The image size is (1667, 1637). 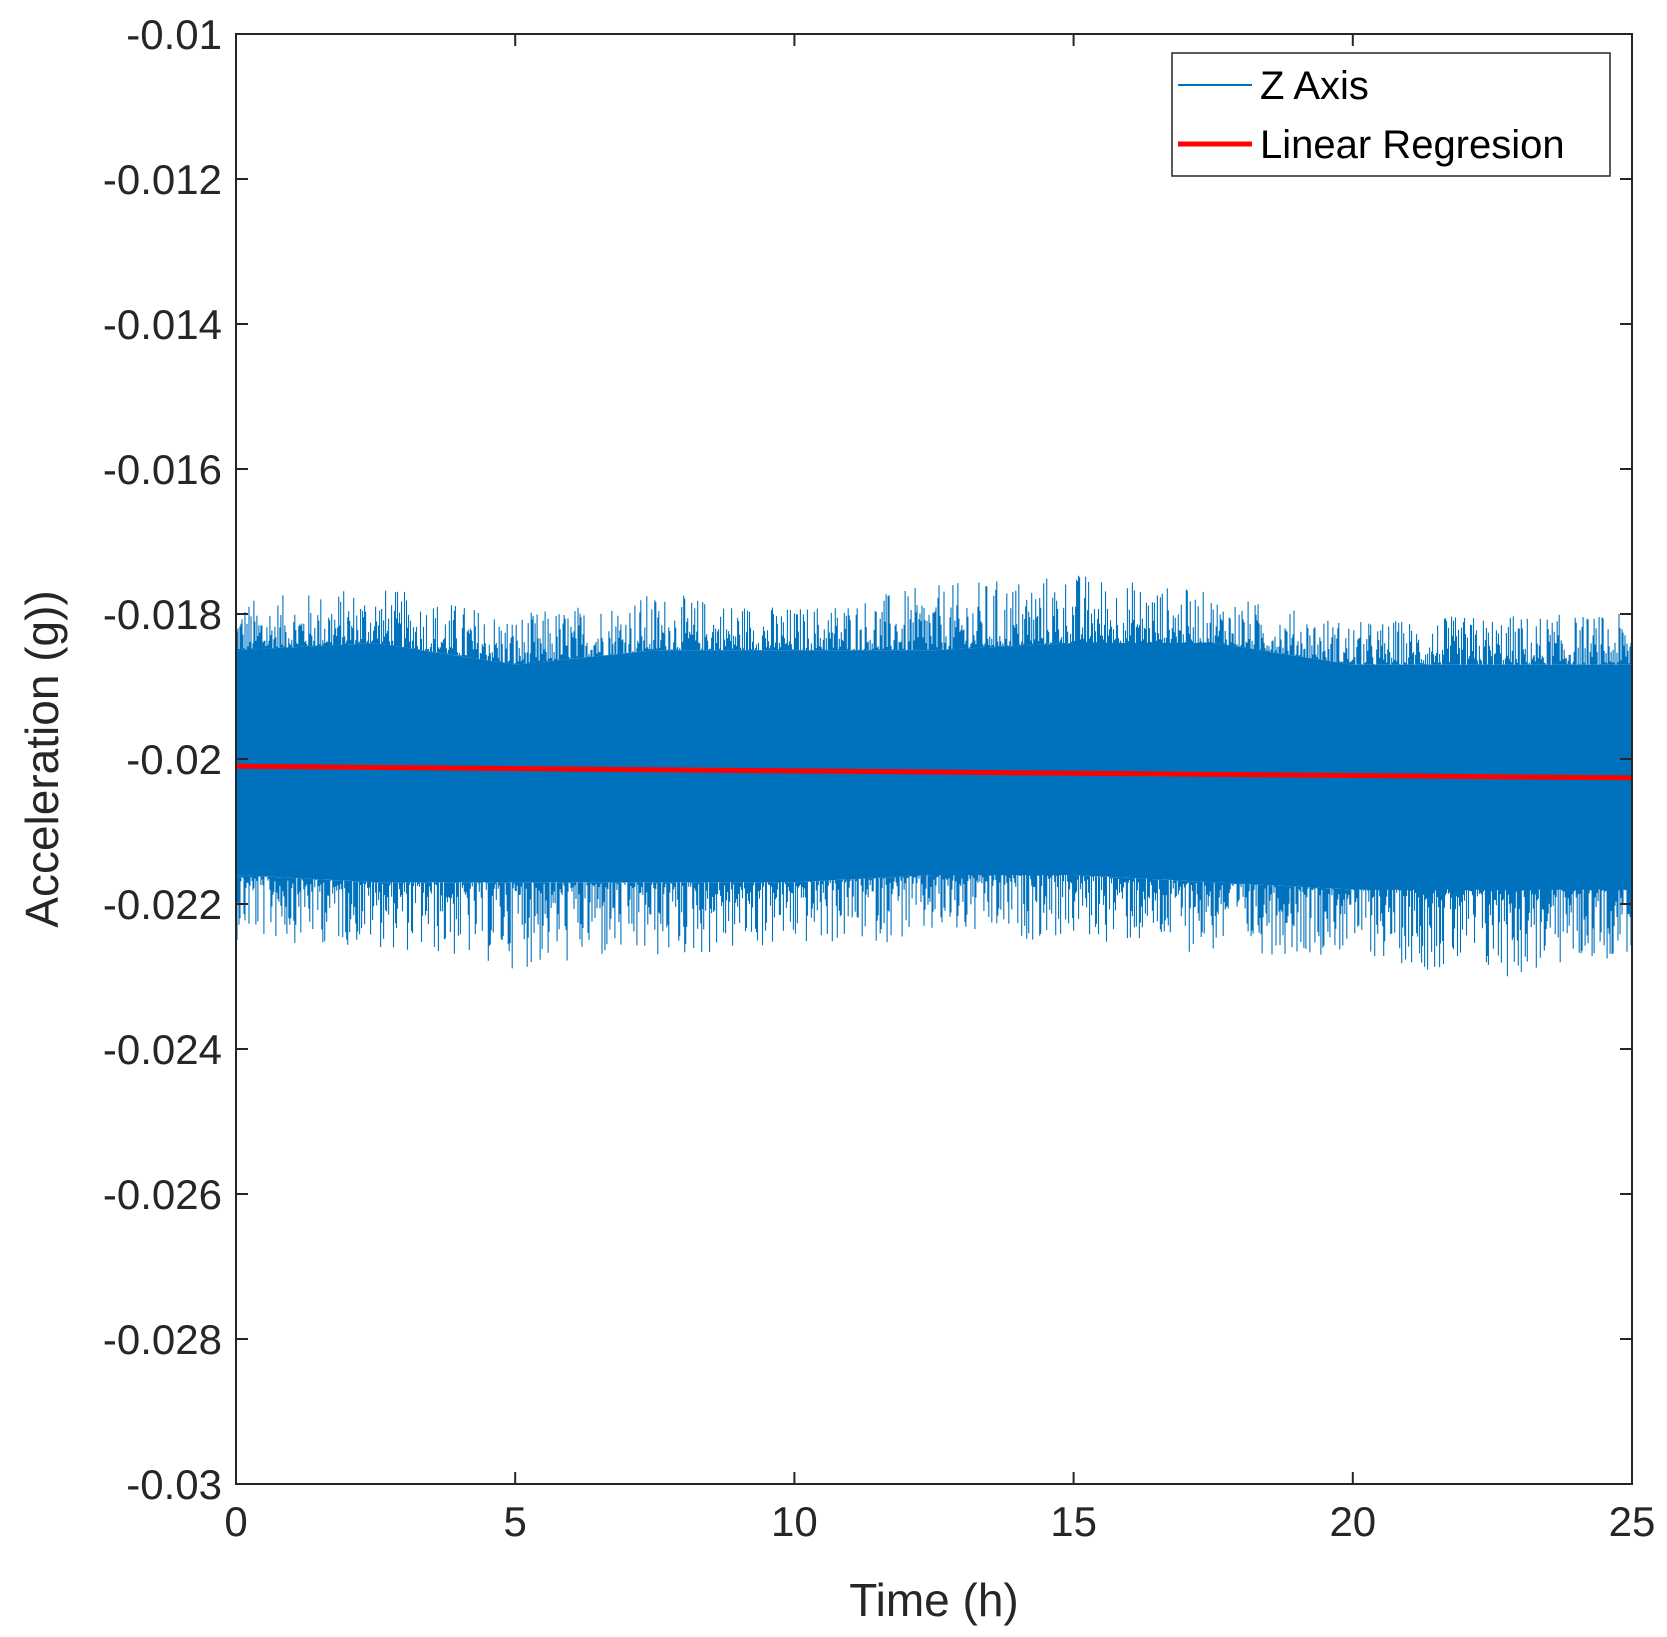 What do you see at coordinates (162, 614) in the screenshot?
I see `y-tick-label: -0.018` at bounding box center [162, 614].